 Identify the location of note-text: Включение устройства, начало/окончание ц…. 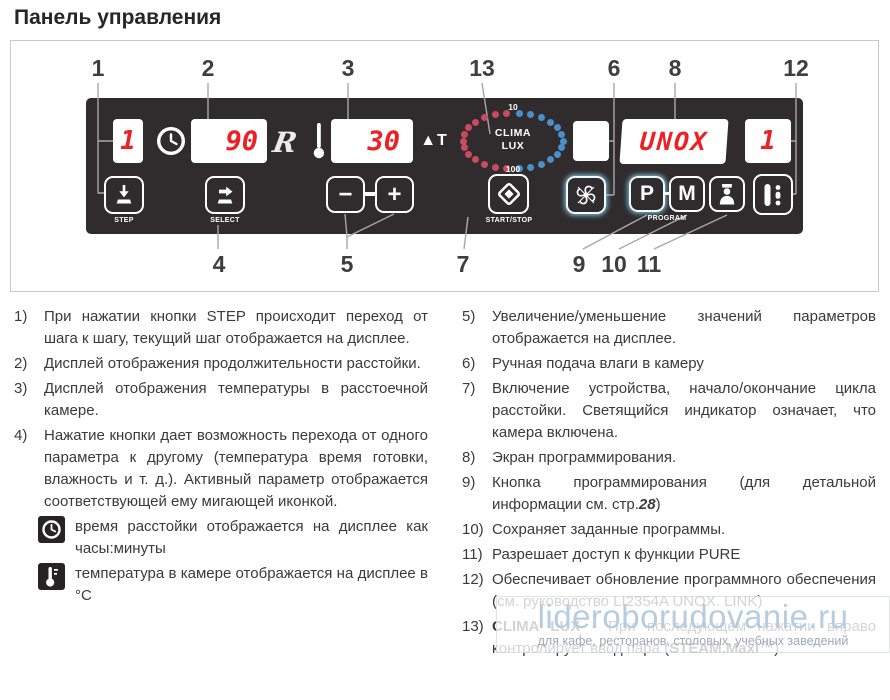
(684, 411).